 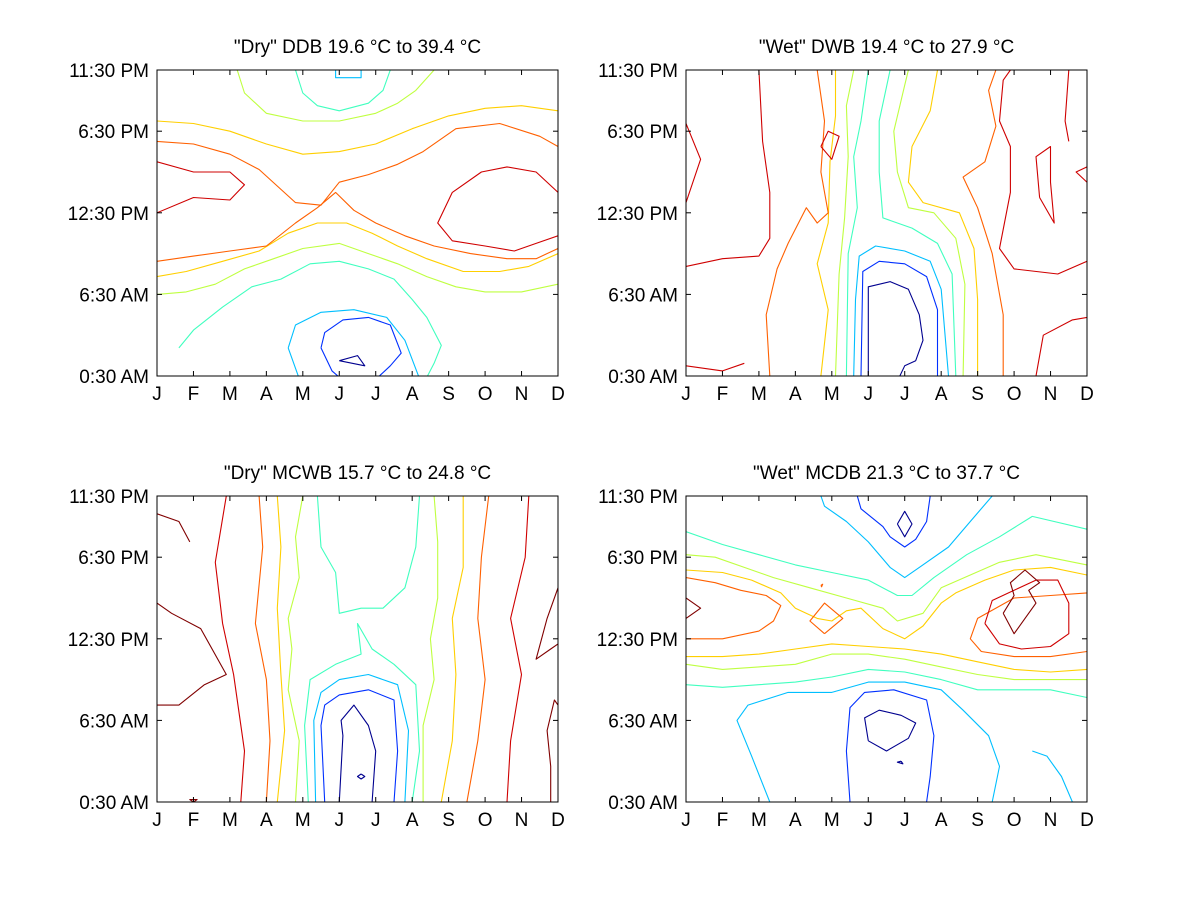 What do you see at coordinates (357, 47) in the screenshot?
I see `chart-title: "Dry" DDB 19.6 °C to 39.4 °C` at bounding box center [357, 47].